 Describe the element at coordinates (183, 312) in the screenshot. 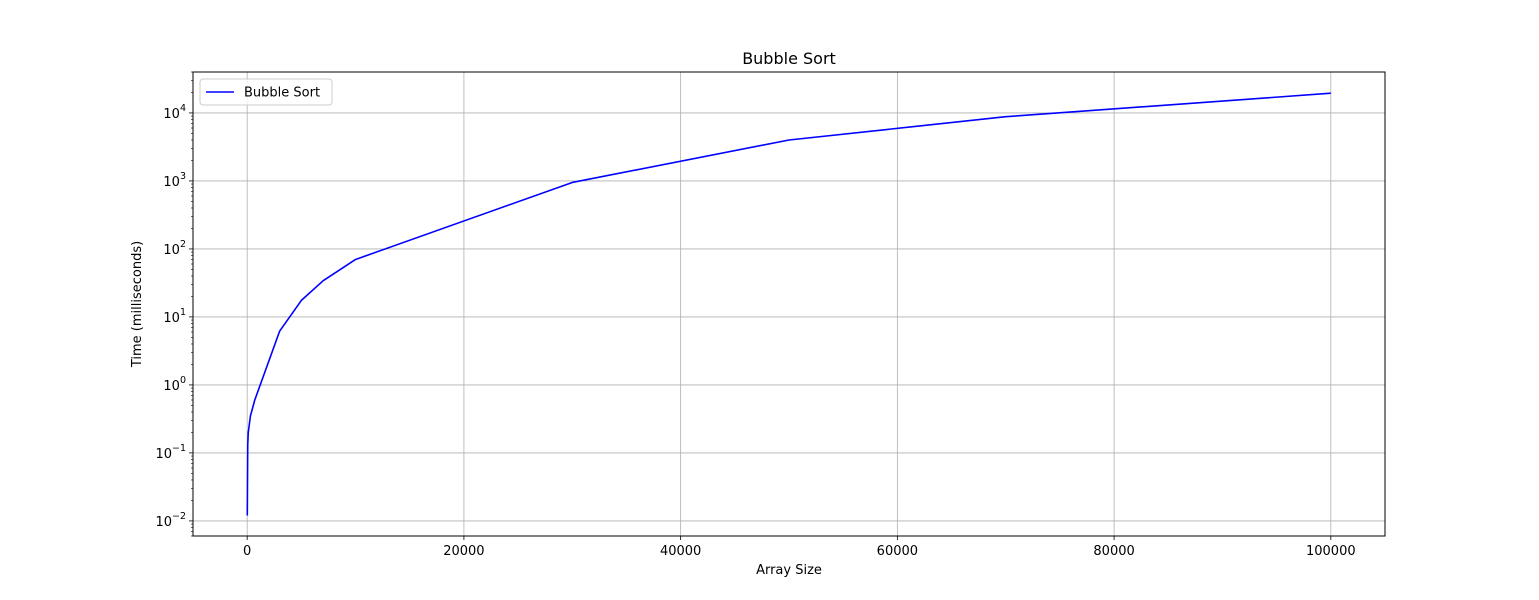

I see `y-tick-exponent: 1` at that location.